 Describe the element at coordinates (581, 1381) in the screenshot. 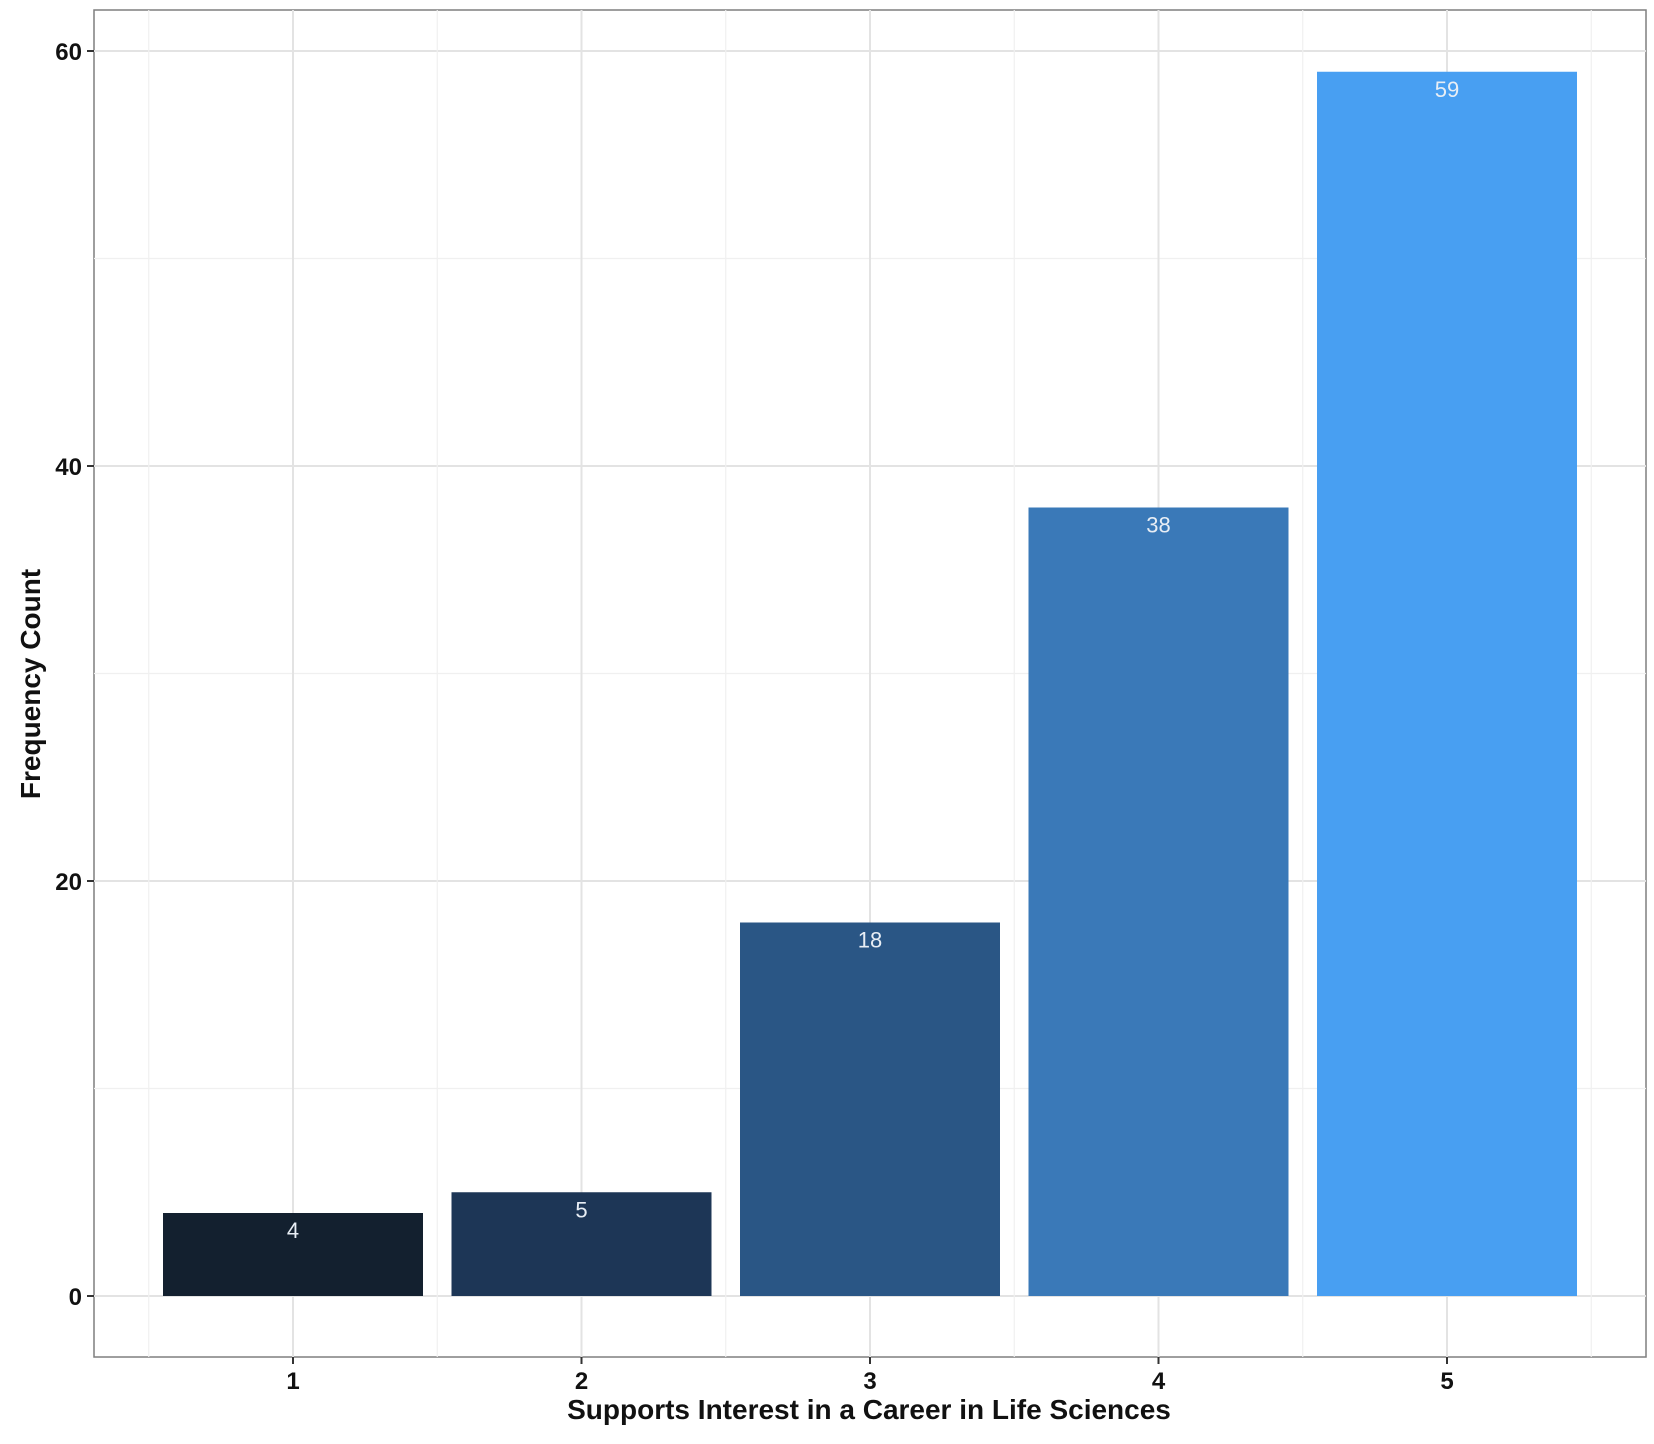

I see `x-tick-label: 2` at that location.